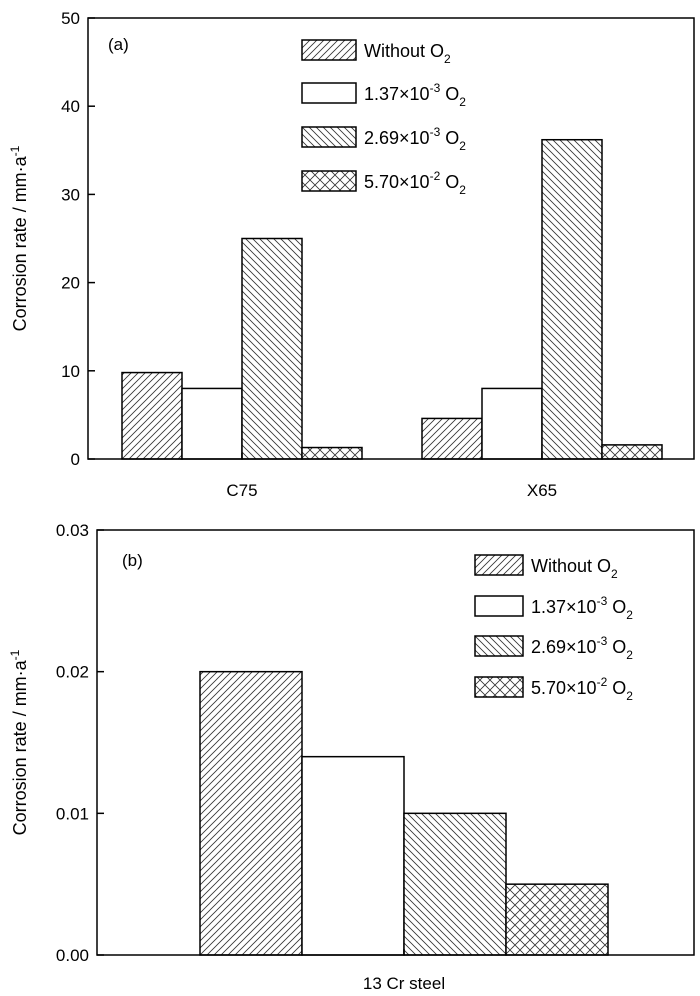 The height and width of the screenshot is (996, 700). I want to click on y-tick-label: 0.03, so click(72, 530).